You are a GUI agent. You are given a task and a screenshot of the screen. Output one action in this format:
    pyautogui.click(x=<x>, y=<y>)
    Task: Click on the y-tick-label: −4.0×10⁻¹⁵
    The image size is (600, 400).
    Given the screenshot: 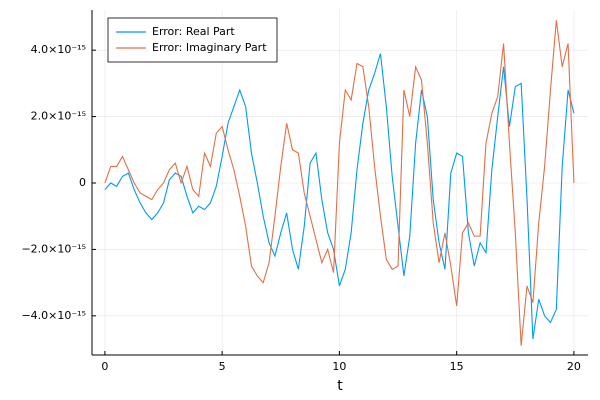 What is the action you would take?
    pyautogui.click(x=53, y=315)
    